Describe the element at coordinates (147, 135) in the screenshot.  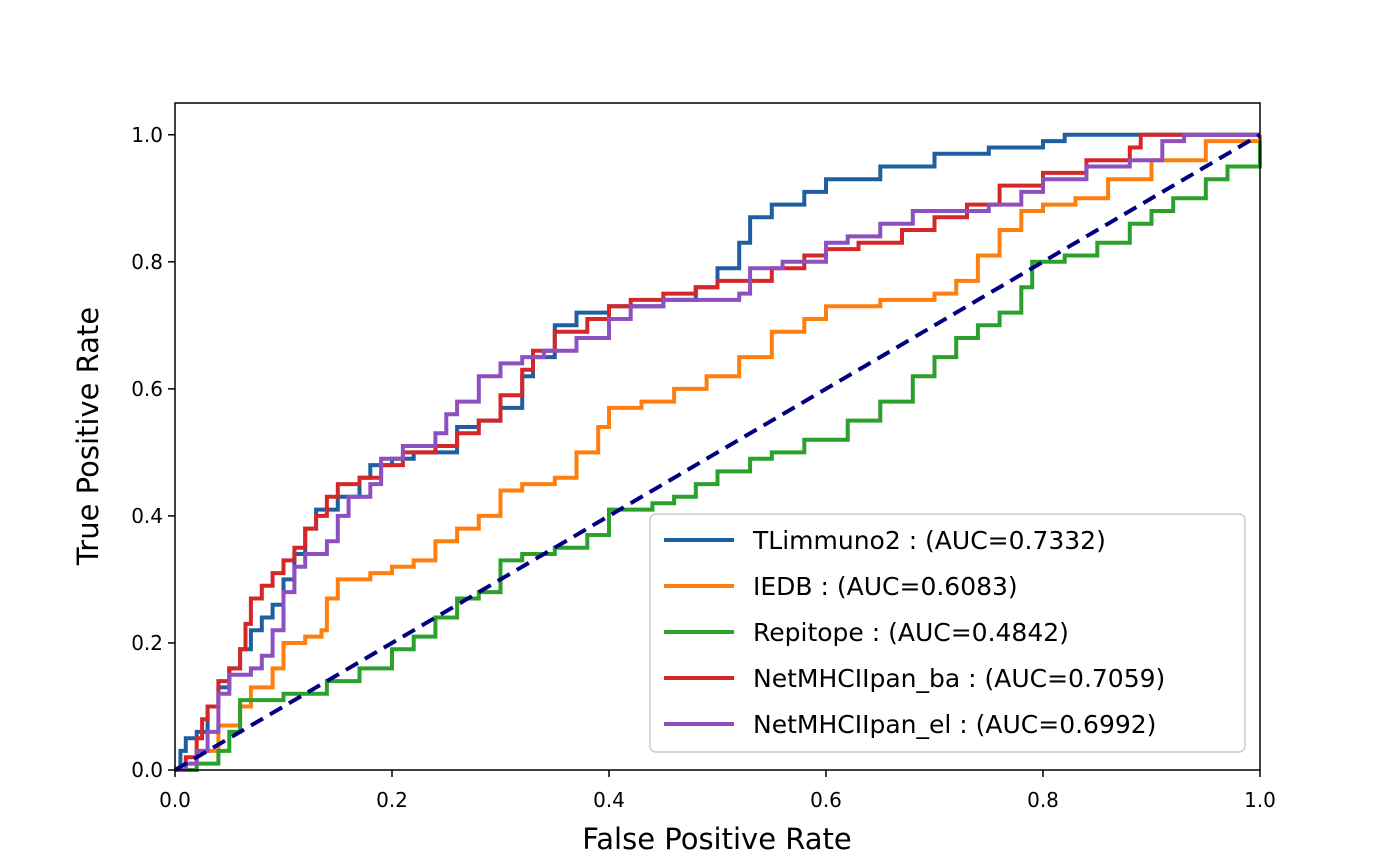
I see `y-tick-label: 1.0` at that location.